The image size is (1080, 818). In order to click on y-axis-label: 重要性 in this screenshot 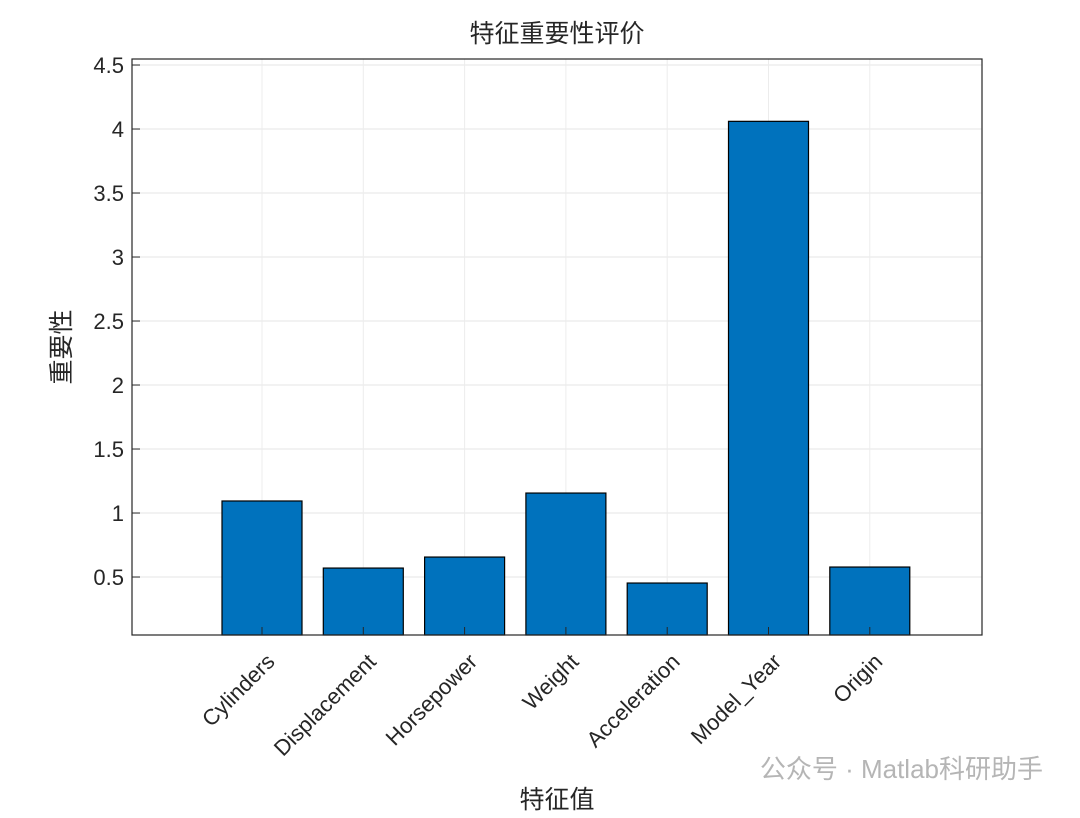, I will do `click(61, 346)`.